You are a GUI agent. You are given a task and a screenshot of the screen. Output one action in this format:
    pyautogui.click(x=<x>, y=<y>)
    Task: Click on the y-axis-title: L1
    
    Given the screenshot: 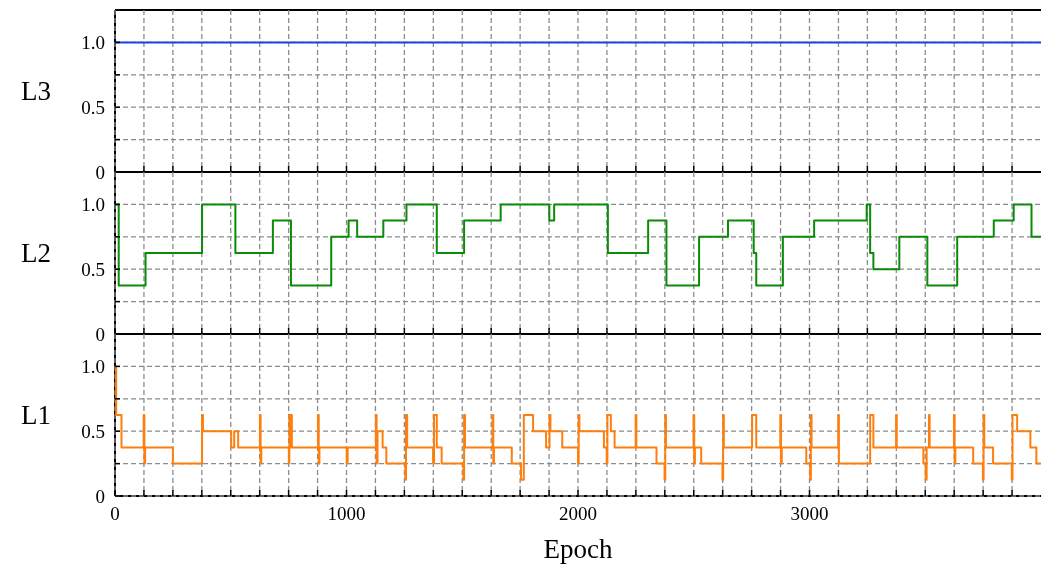 What is the action you would take?
    pyautogui.click(x=36, y=415)
    